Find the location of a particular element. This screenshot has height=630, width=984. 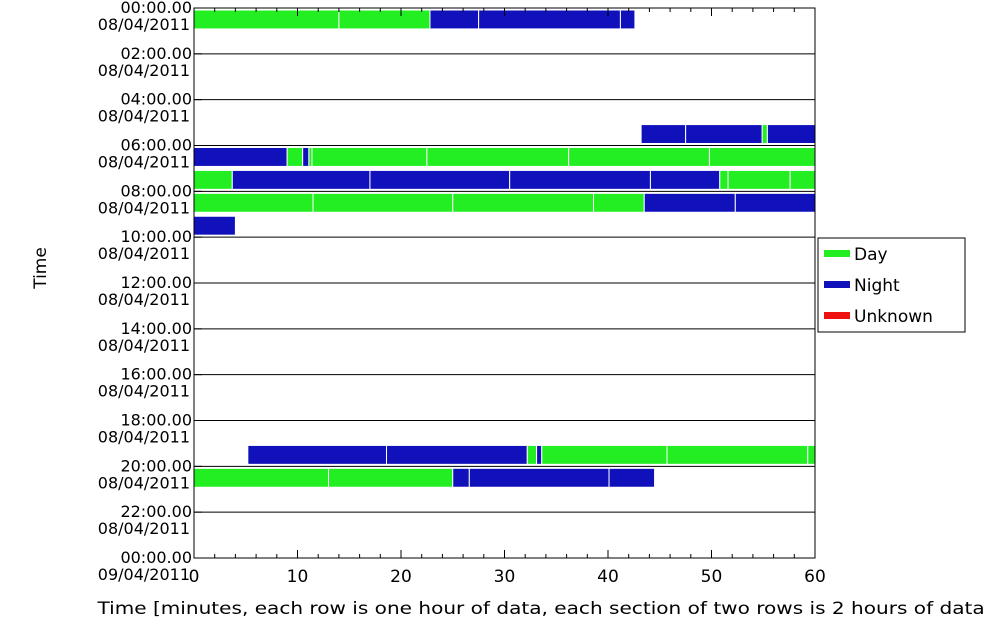

y-tick-time: 04:00.00 is located at coordinates (156, 99).